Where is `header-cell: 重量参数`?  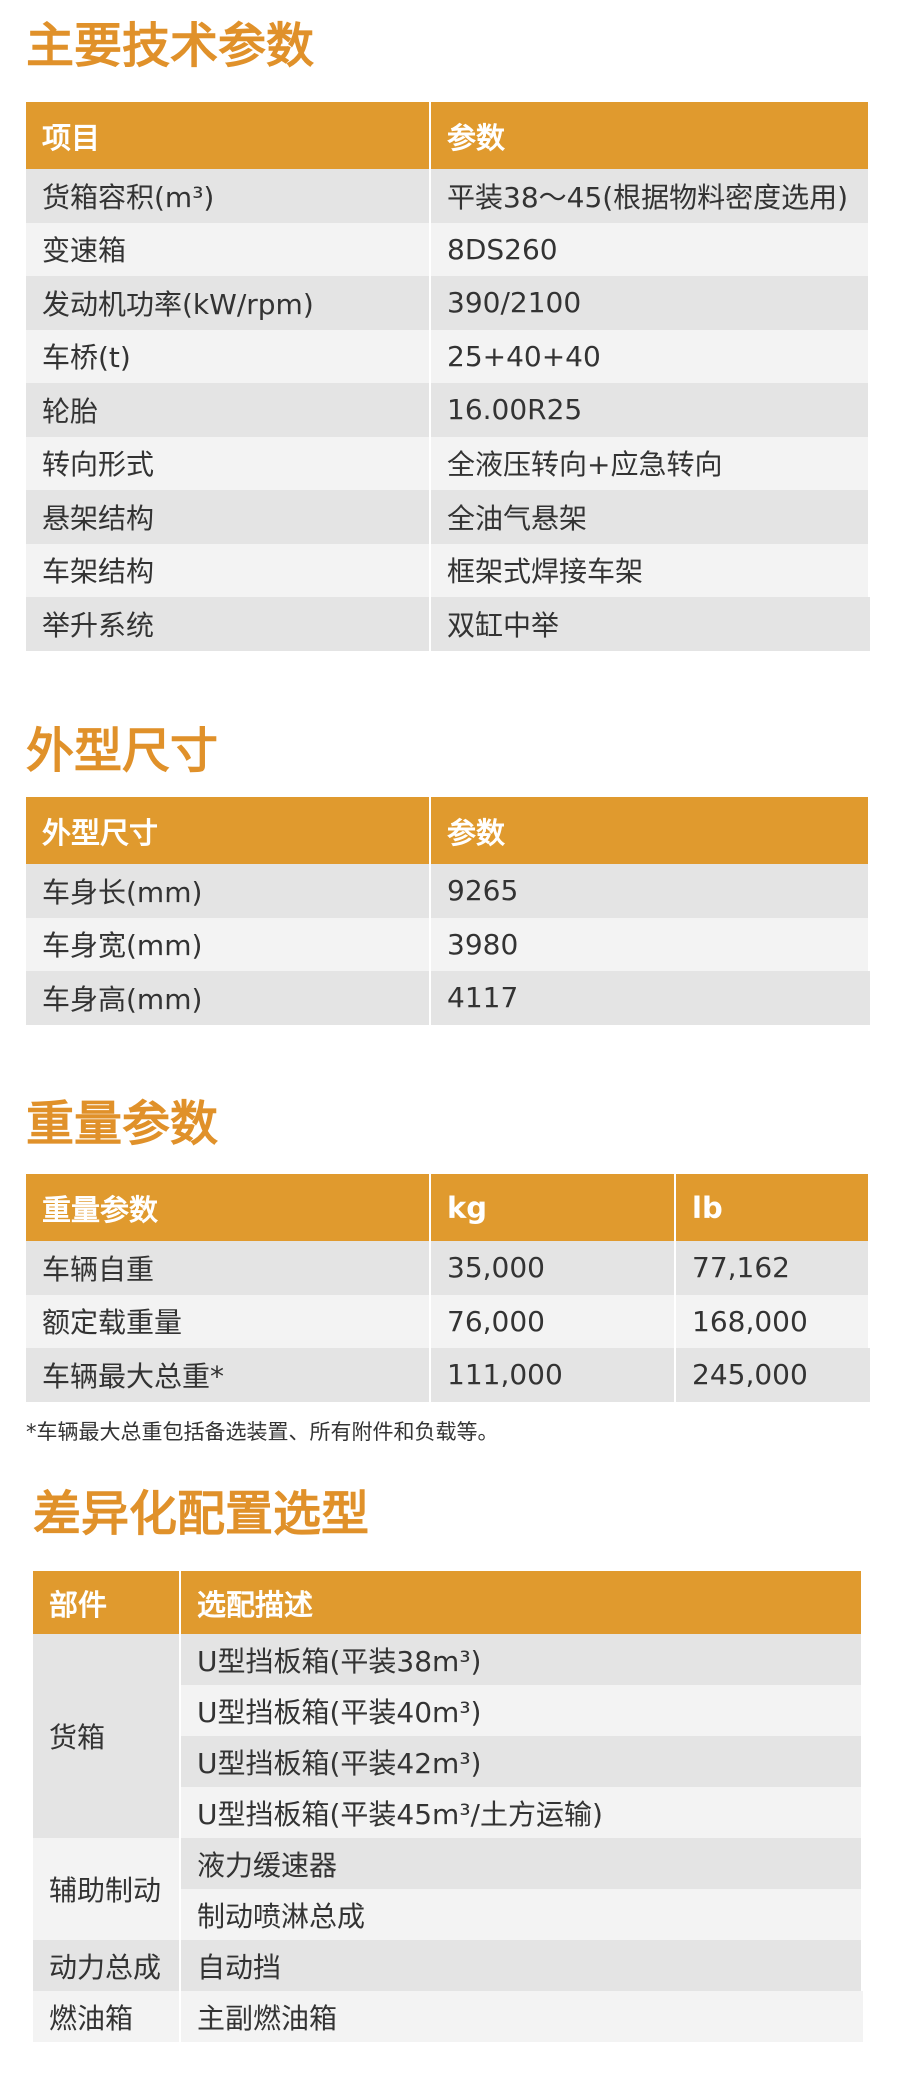 header-cell: 重量参数 is located at coordinates (228, 1207).